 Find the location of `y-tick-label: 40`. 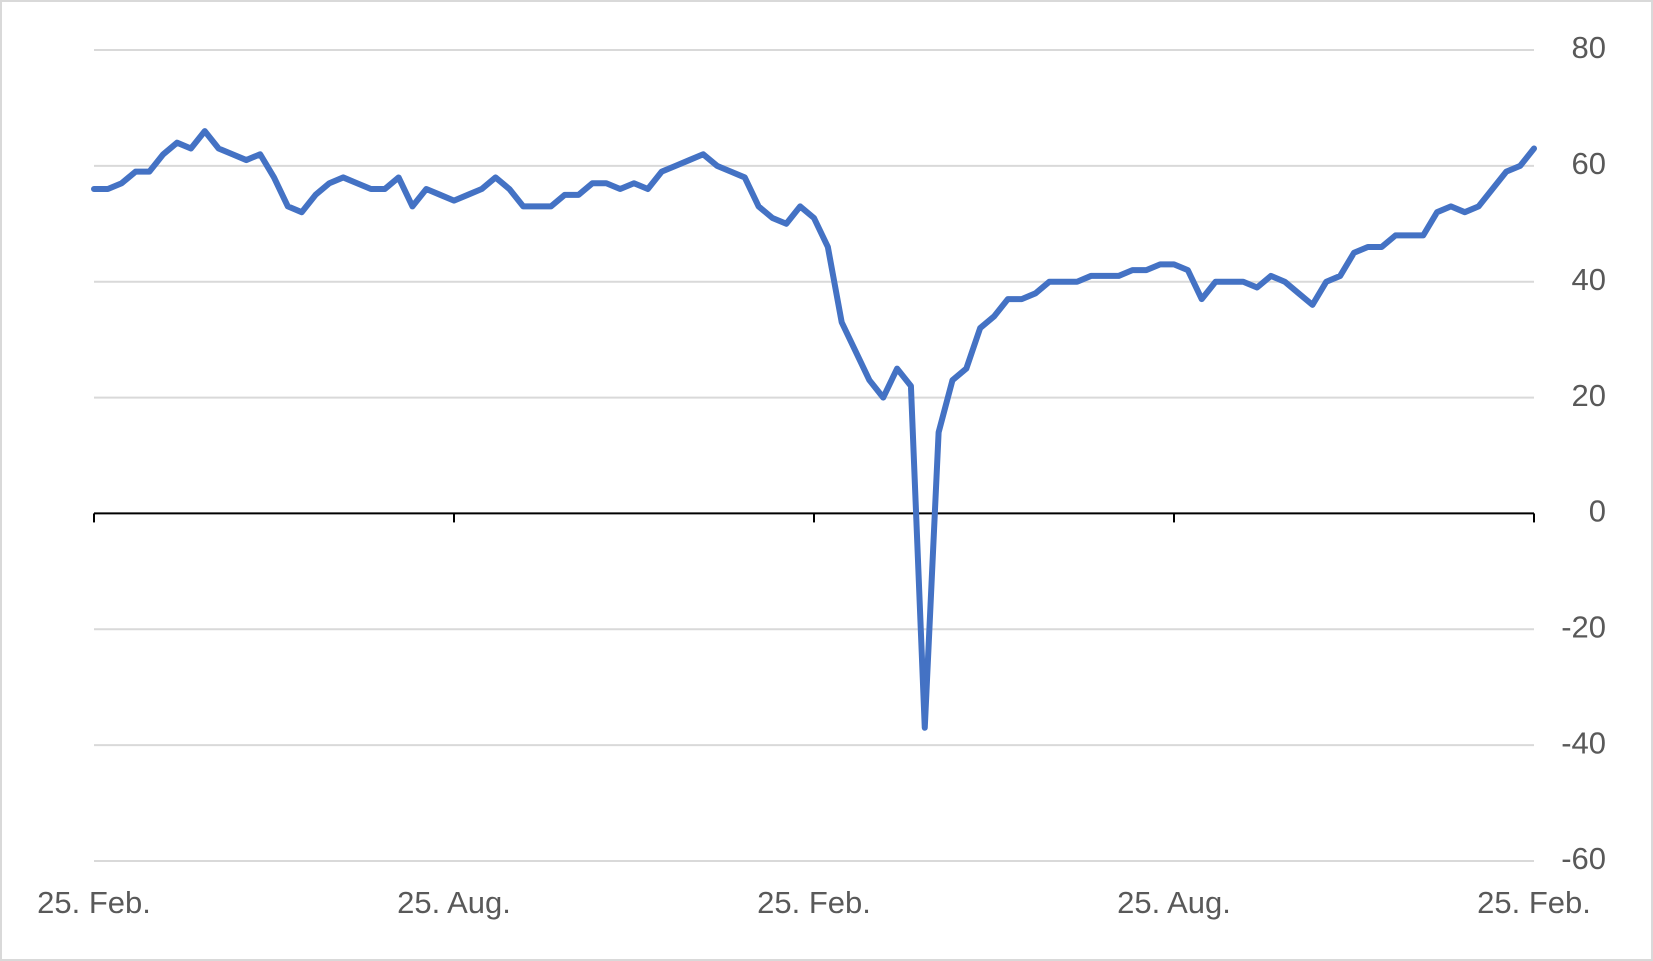

y-tick-label: 40 is located at coordinates (1589, 279).